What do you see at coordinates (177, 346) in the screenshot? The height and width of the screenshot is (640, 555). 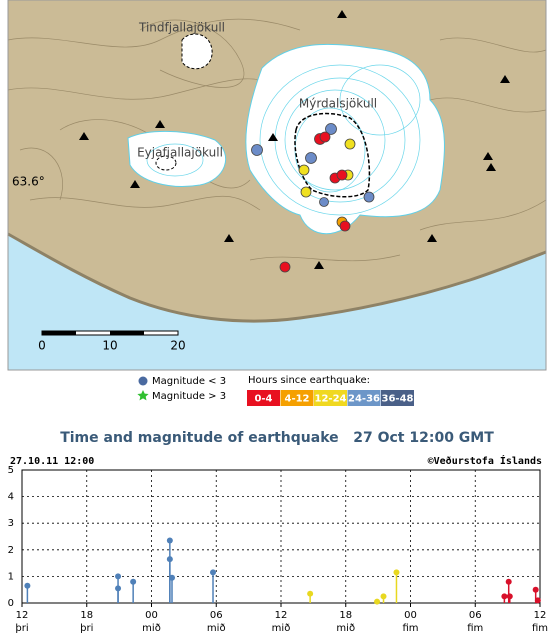 I see `scale-label: 20` at bounding box center [177, 346].